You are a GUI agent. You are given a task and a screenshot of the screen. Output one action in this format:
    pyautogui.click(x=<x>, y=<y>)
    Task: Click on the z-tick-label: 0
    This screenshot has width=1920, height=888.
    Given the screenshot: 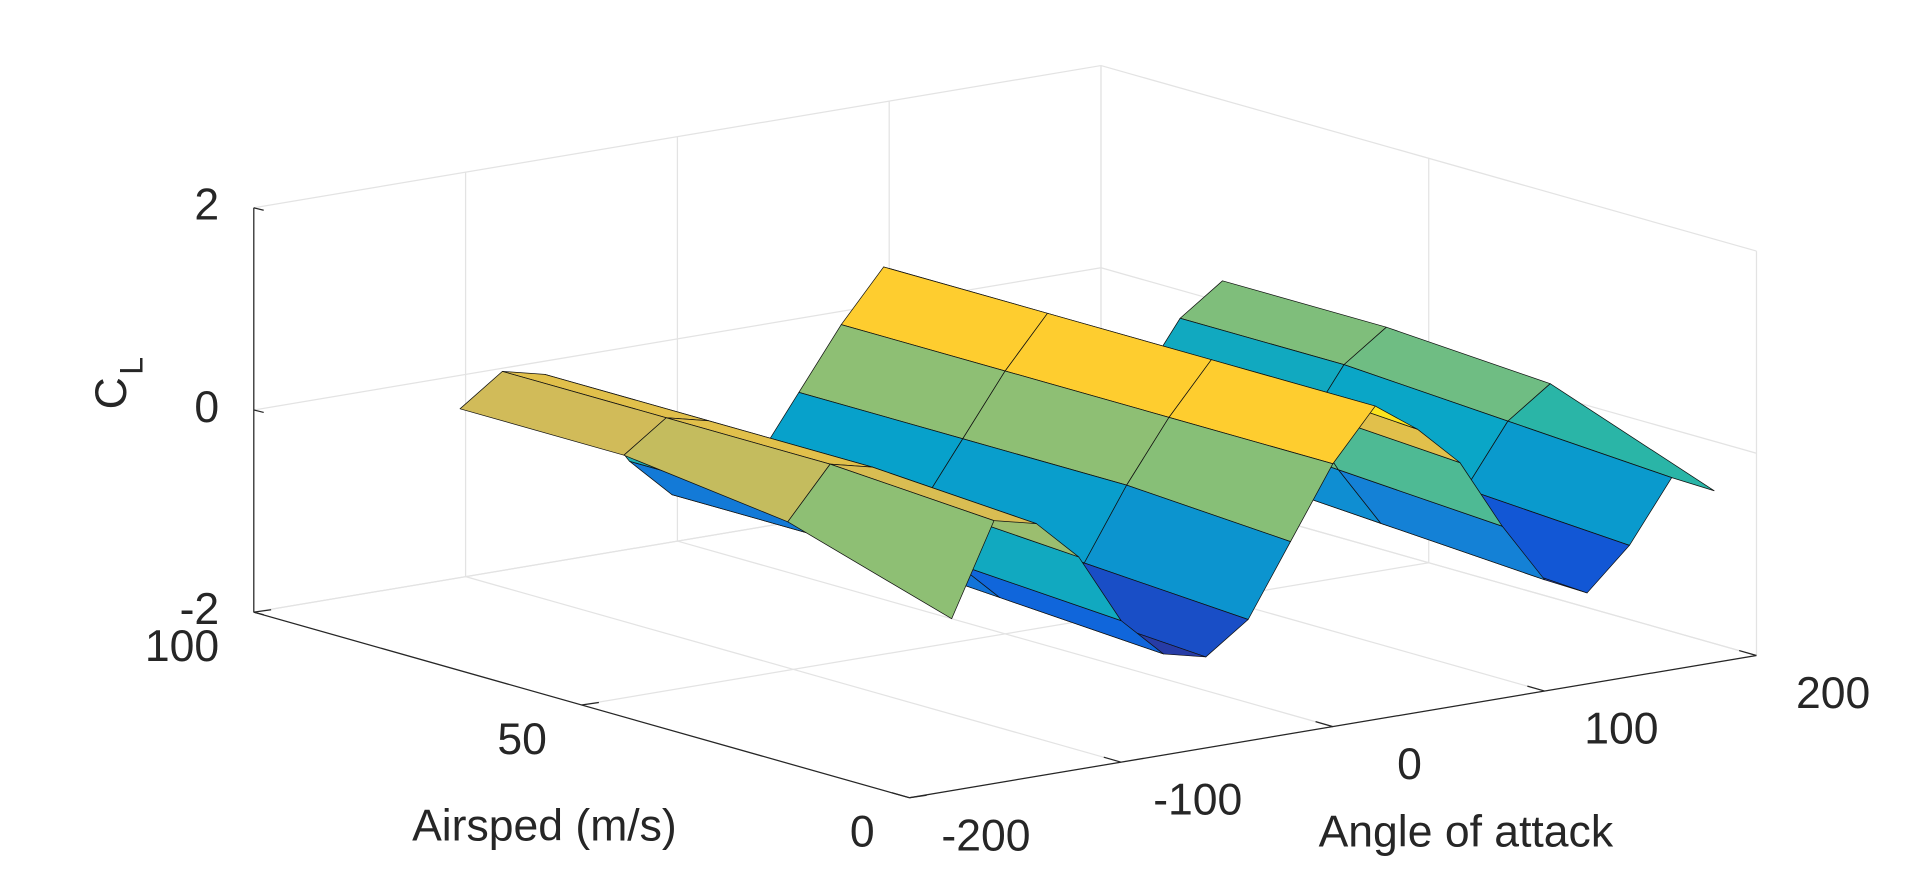 What is the action you would take?
    pyautogui.click(x=206, y=407)
    